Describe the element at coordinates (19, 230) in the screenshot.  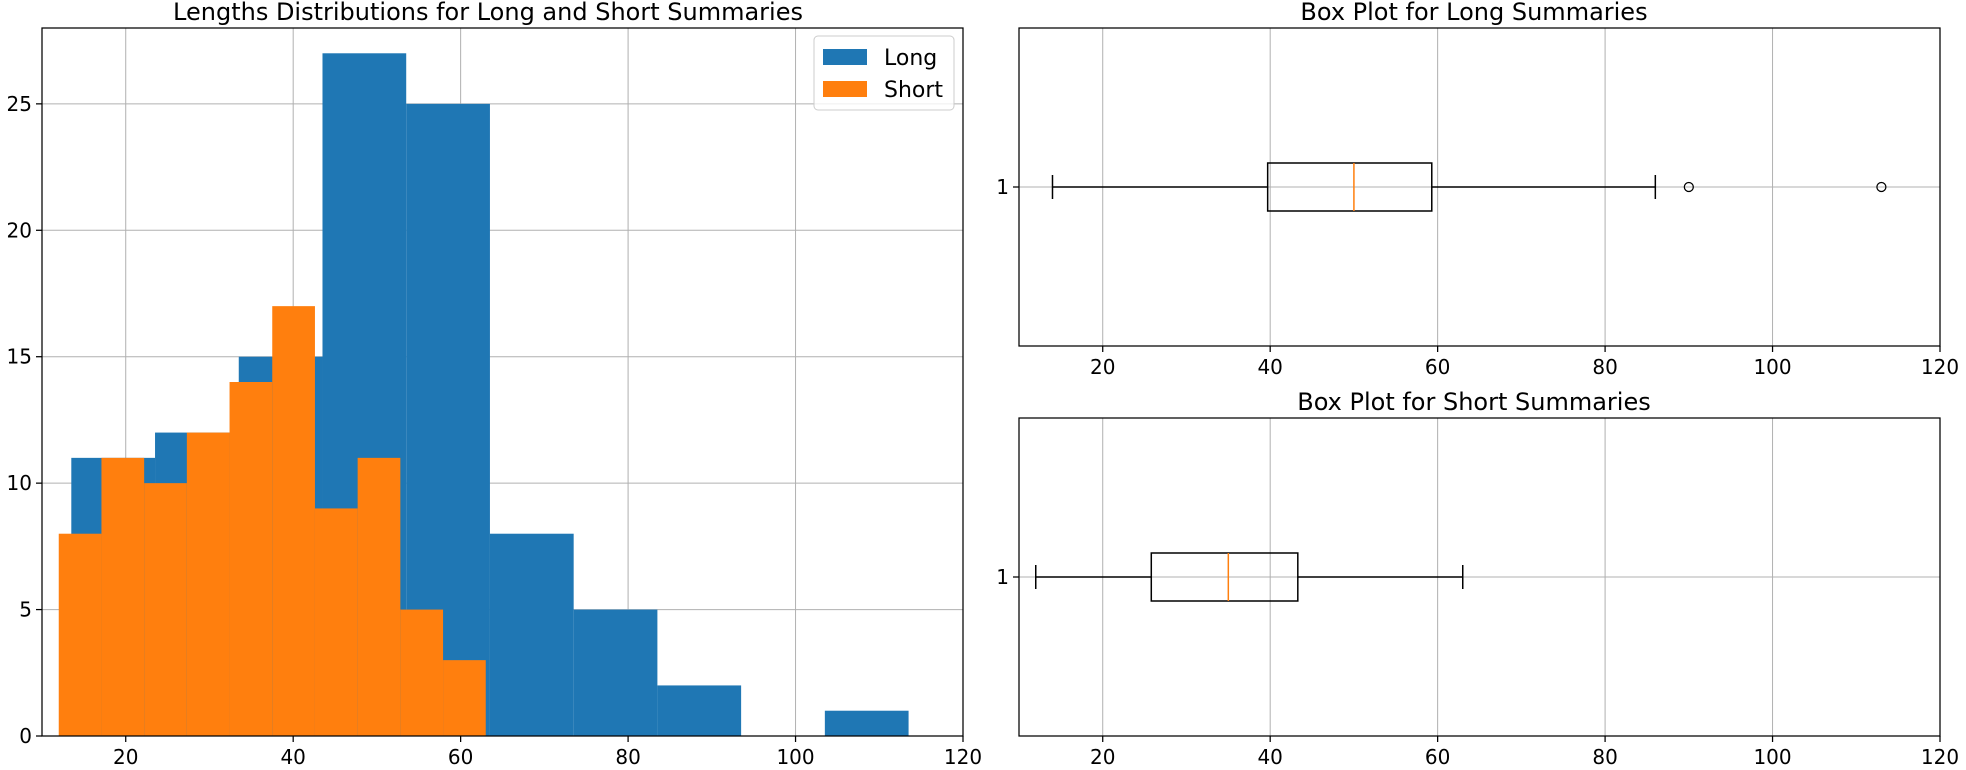
I see `y-tick-label: 20` at that location.